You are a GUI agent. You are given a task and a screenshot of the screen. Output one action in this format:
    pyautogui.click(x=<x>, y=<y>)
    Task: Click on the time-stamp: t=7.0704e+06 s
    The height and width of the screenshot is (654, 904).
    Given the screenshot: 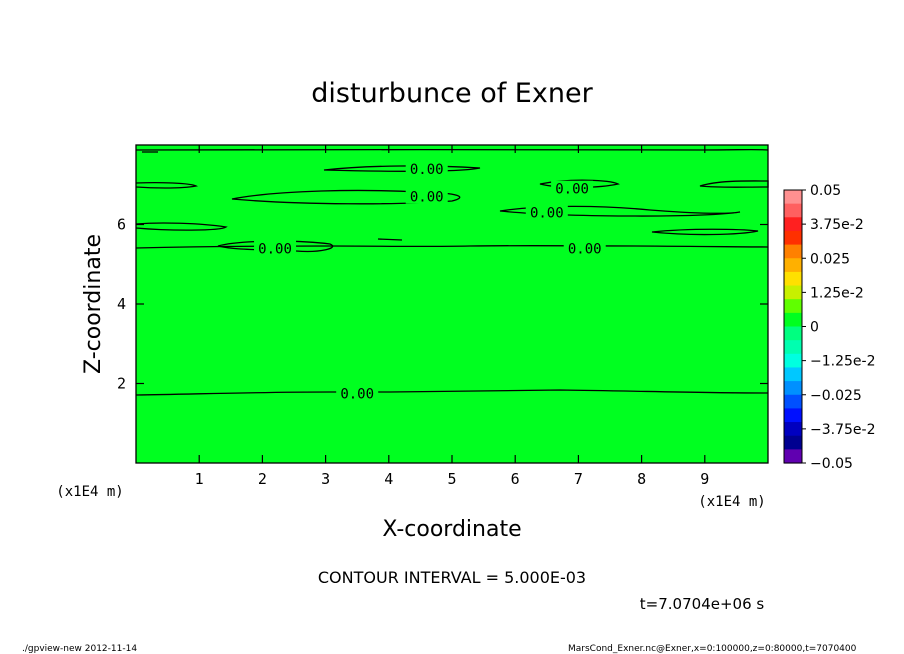 What is the action you would take?
    pyautogui.click(x=702, y=604)
    